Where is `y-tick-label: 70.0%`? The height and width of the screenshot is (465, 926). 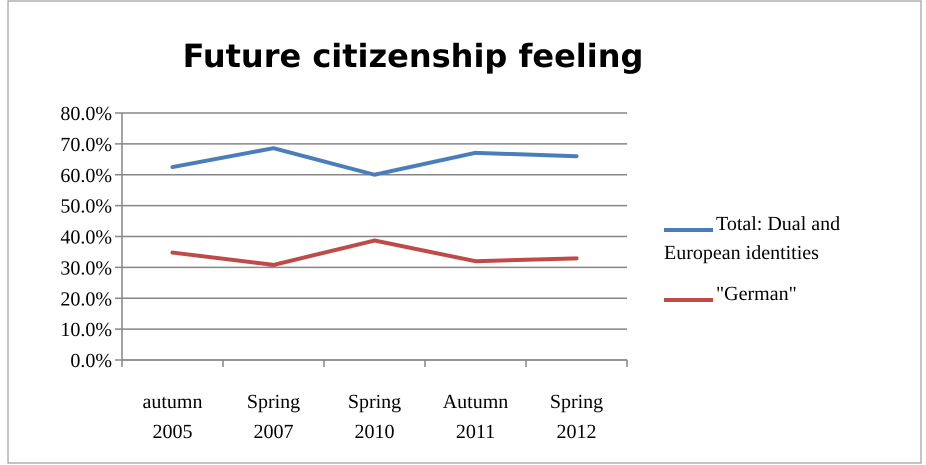 y-tick-label: 70.0% is located at coordinates (86, 145).